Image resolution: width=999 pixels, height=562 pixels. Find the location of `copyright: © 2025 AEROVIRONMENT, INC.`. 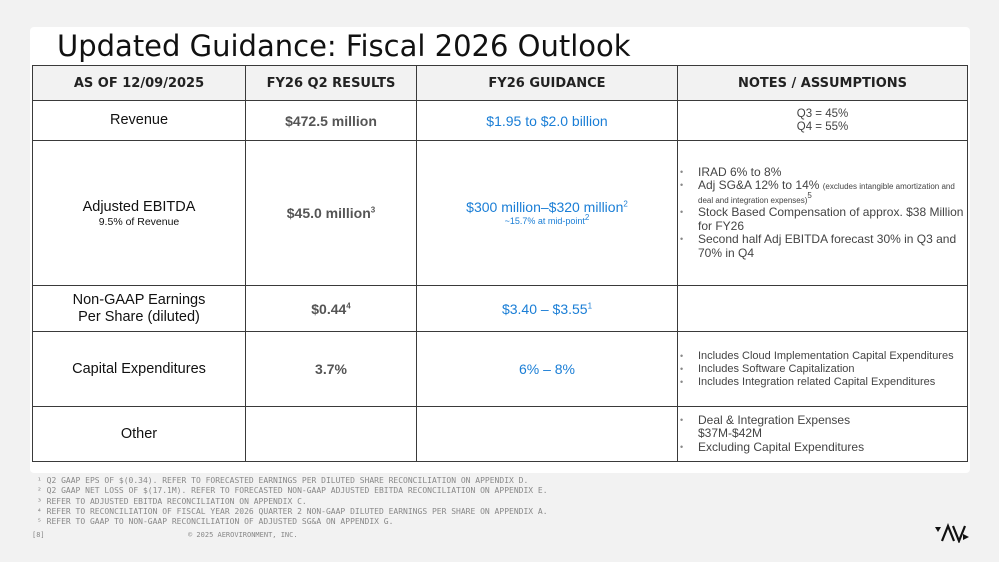

copyright: © 2025 AEROVIRONMENT, INC. is located at coordinates (243, 535).